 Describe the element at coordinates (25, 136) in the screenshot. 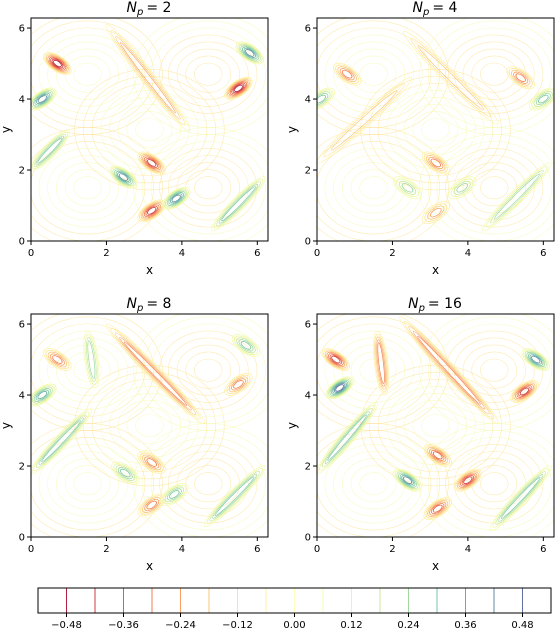

I see `y-axis-ticks: 0 2 4 6` at that location.